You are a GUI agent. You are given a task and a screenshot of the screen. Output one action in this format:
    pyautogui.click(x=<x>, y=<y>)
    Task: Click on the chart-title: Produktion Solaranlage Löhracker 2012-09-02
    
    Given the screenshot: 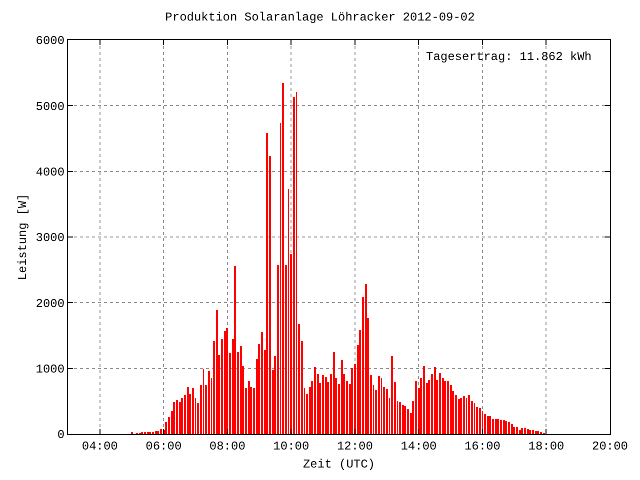 What is the action you would take?
    pyautogui.click(x=320, y=17)
    